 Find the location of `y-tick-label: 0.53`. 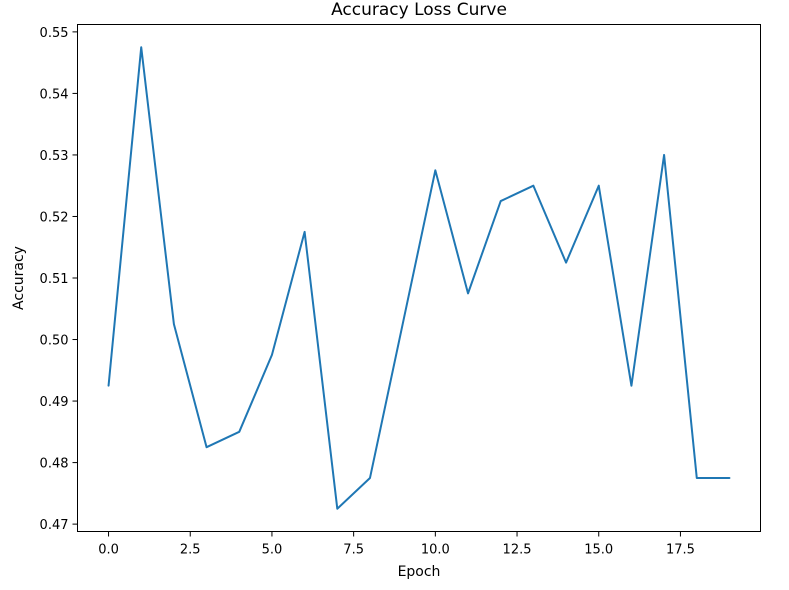

y-tick-label: 0.53 is located at coordinates (54, 156).